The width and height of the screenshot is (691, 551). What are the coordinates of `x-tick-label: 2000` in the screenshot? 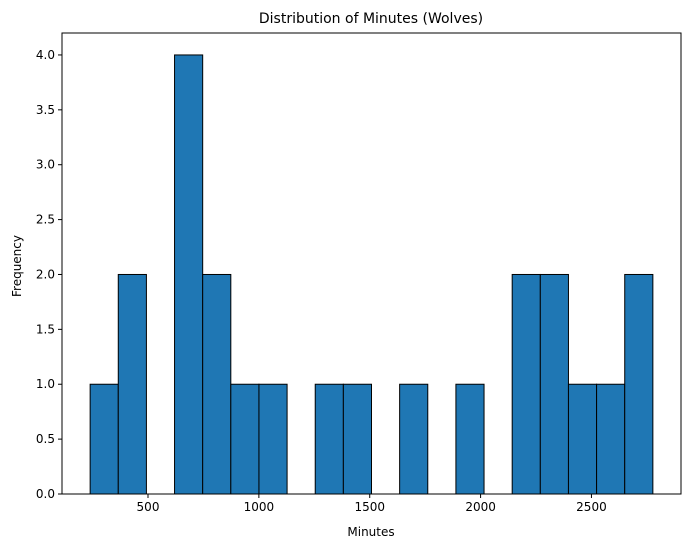 It's located at (480, 507).